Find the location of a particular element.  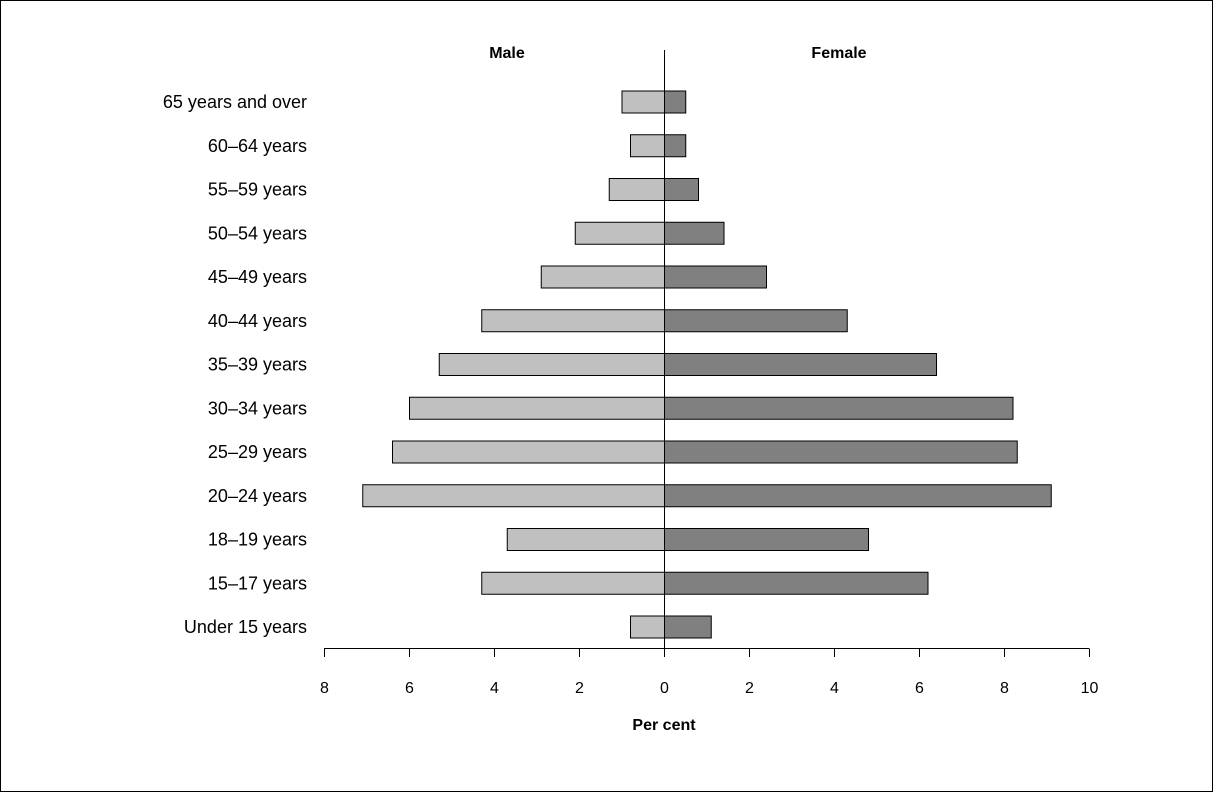

bar-female-under-15-years is located at coordinates (688, 627).